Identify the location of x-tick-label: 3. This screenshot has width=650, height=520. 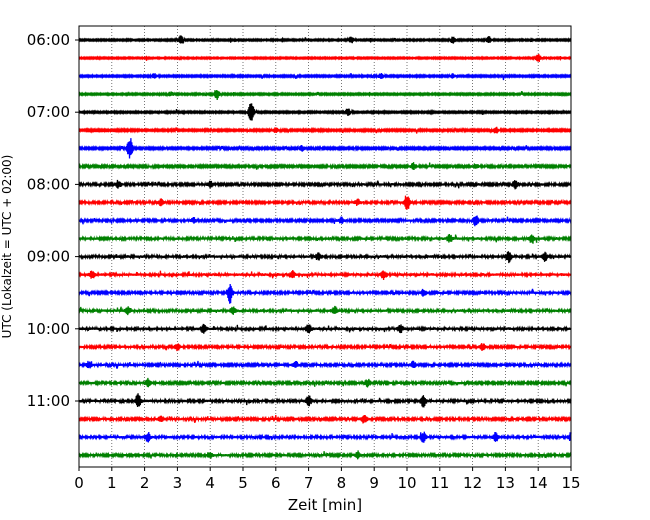
(178, 483).